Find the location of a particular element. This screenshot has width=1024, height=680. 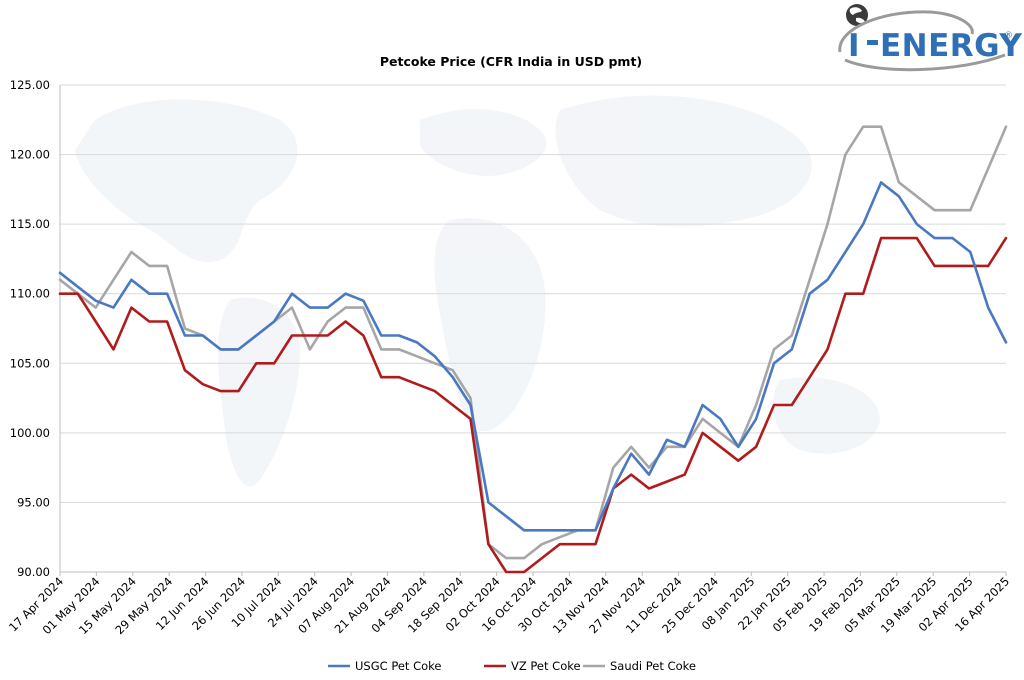

logo-swoosh-top is located at coordinates (906, 31).